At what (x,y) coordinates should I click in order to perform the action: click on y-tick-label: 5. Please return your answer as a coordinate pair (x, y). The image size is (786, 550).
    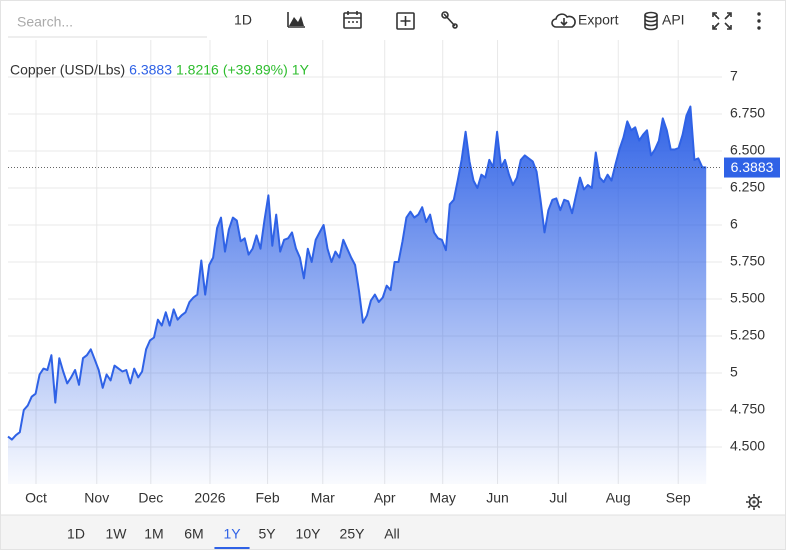
    Looking at the image, I should click on (734, 372).